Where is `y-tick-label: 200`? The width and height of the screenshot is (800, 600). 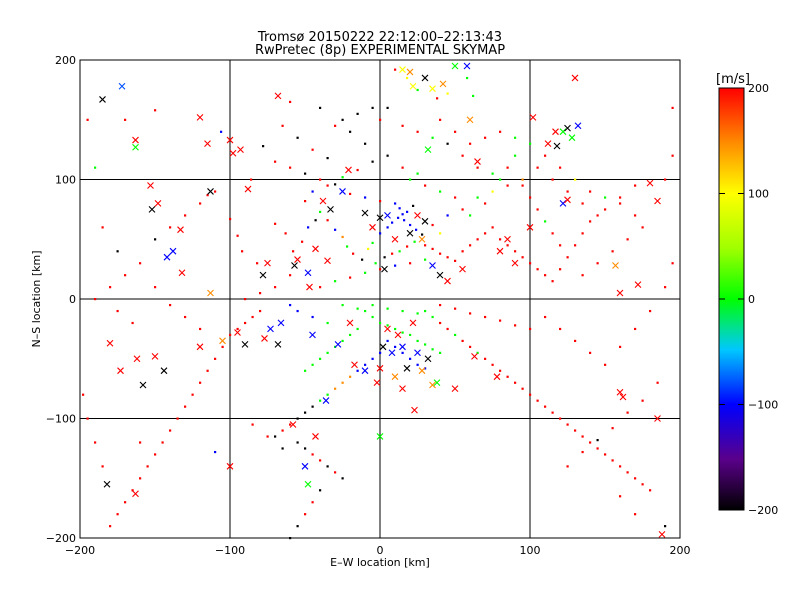 y-tick-label: 200 is located at coordinates (65, 60).